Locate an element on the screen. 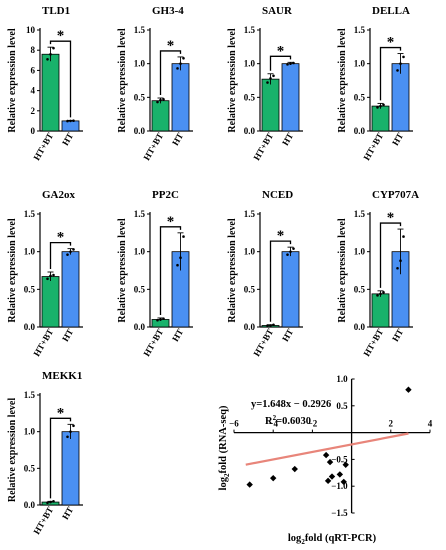 Image resolution: width=446 pixels, height=550 pixels. y-tick-label: 10 is located at coordinates (31, 30).